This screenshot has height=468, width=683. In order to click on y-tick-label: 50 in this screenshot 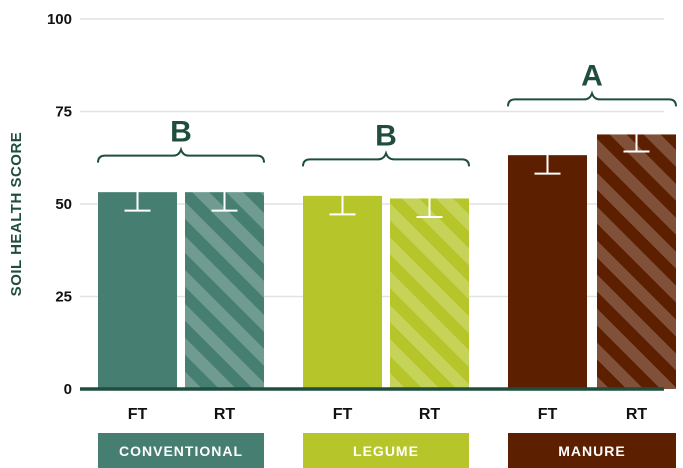, I will do `click(63, 204)`.